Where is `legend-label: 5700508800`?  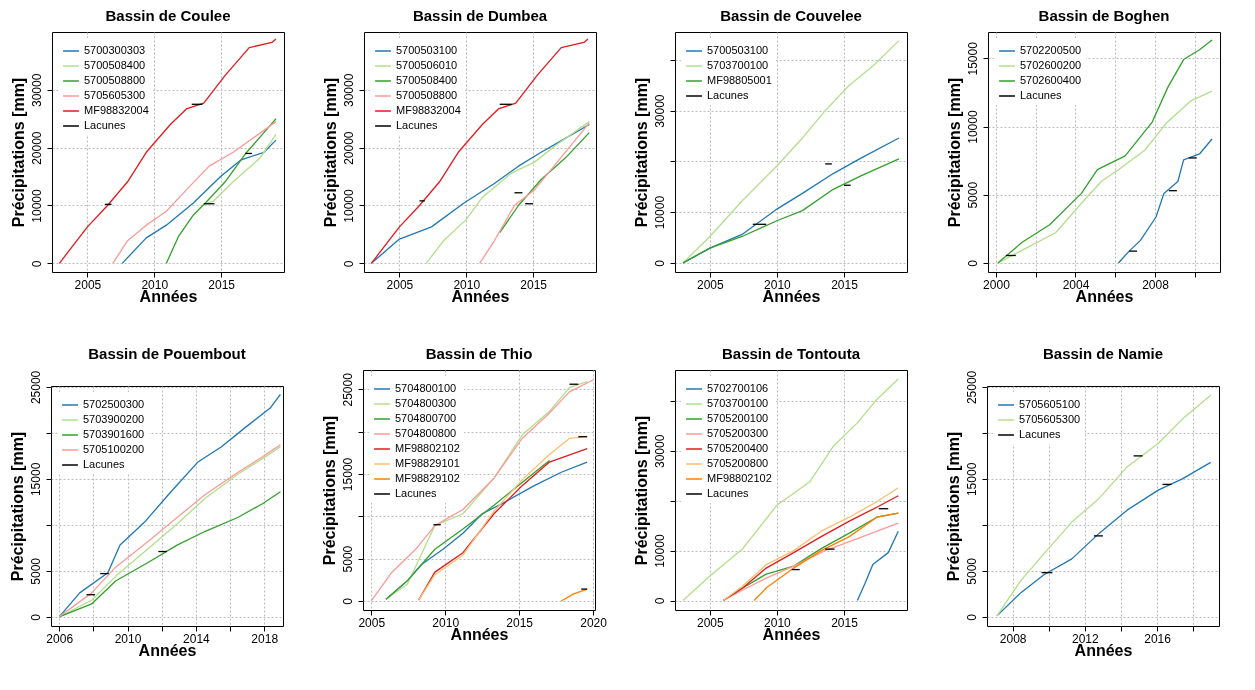
legend-label: 5700508800 is located at coordinates (115, 80).